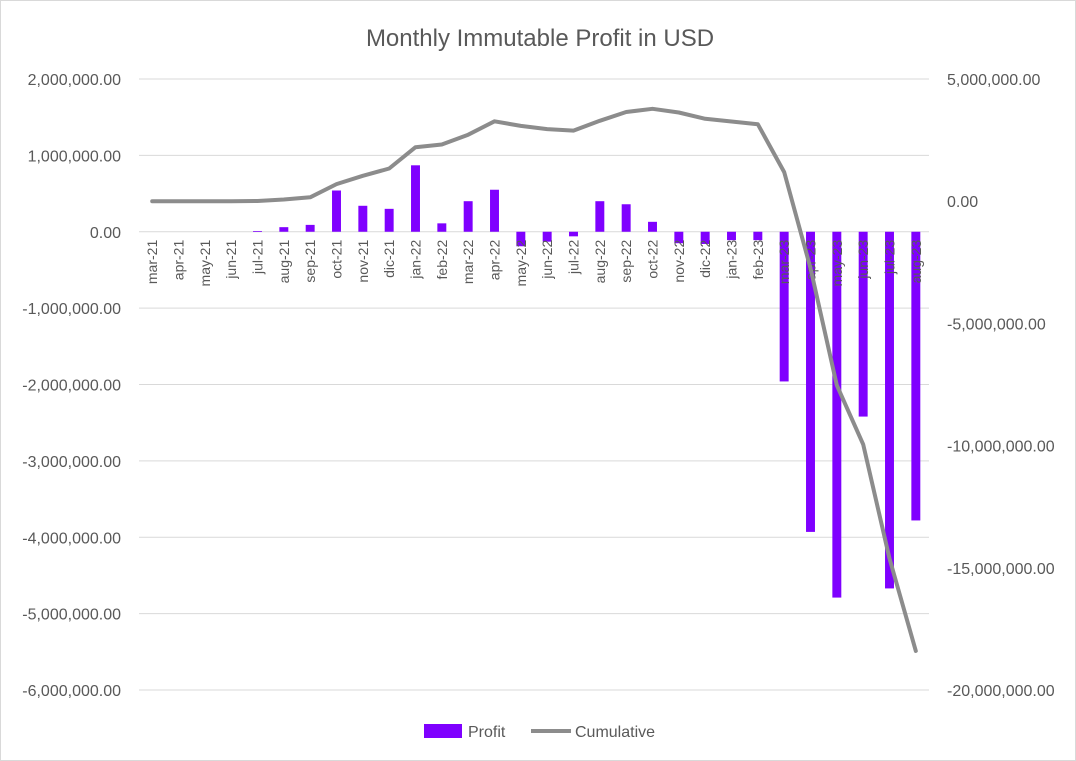 The image size is (1076, 761). What do you see at coordinates (626, 261) in the screenshot?
I see `x-tick-label: sep-22` at bounding box center [626, 261].